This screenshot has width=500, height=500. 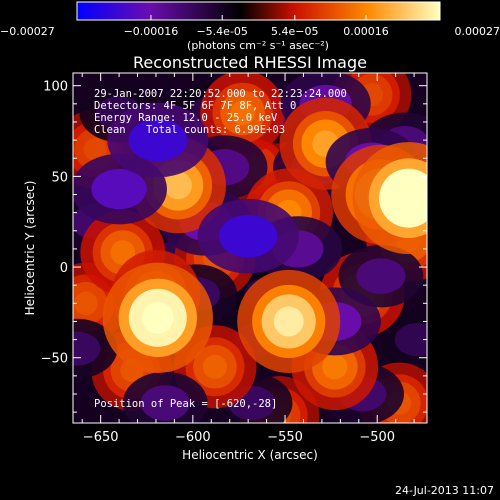 What do you see at coordinates (30, 248) in the screenshot?
I see `y-axis-label: Heliocentric Y (arcsec)` at bounding box center [30, 248].